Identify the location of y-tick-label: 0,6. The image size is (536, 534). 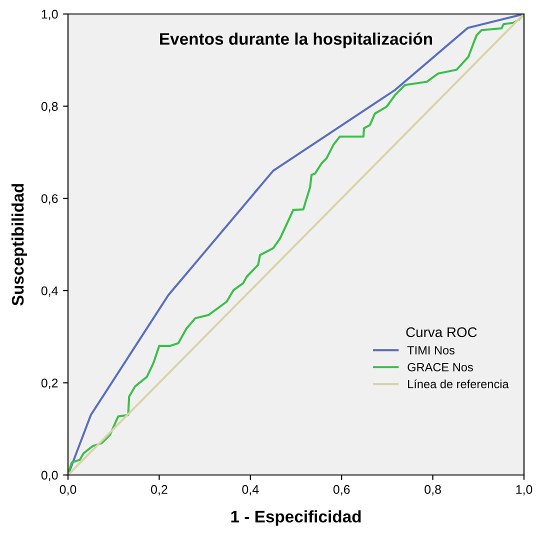
(49, 199).